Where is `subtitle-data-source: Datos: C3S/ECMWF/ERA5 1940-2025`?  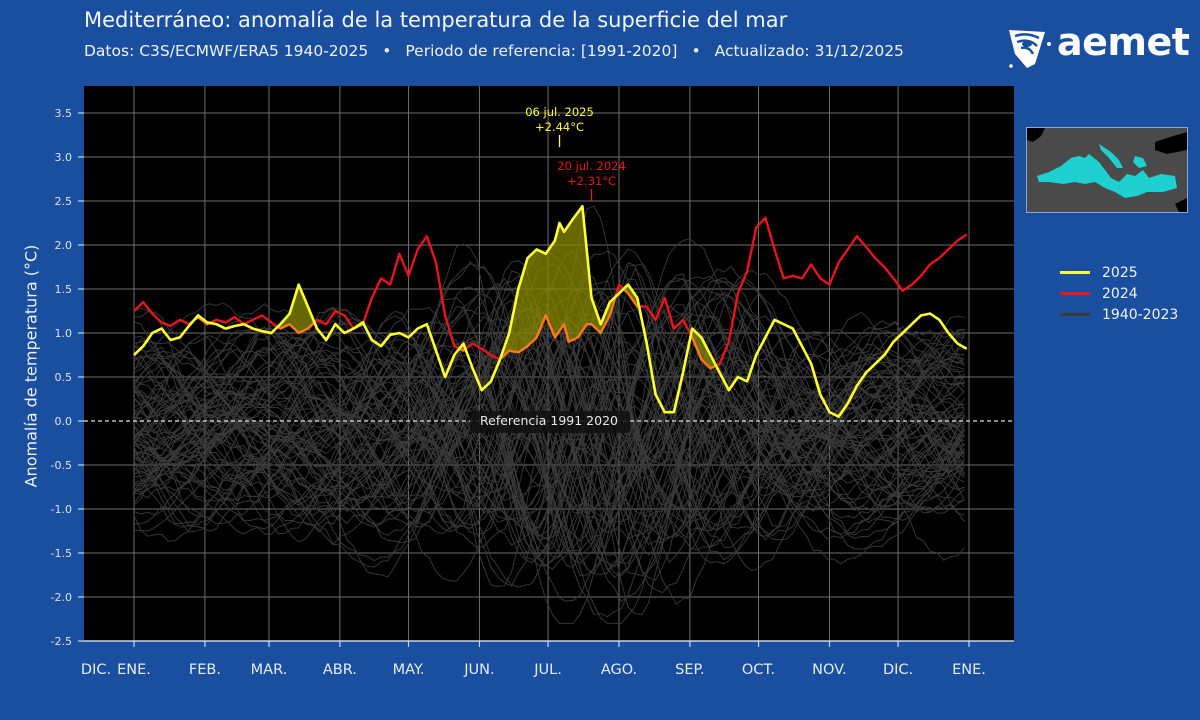 subtitle-data-source: Datos: C3S/ECMWF/ERA5 1940-2025 is located at coordinates (226, 51).